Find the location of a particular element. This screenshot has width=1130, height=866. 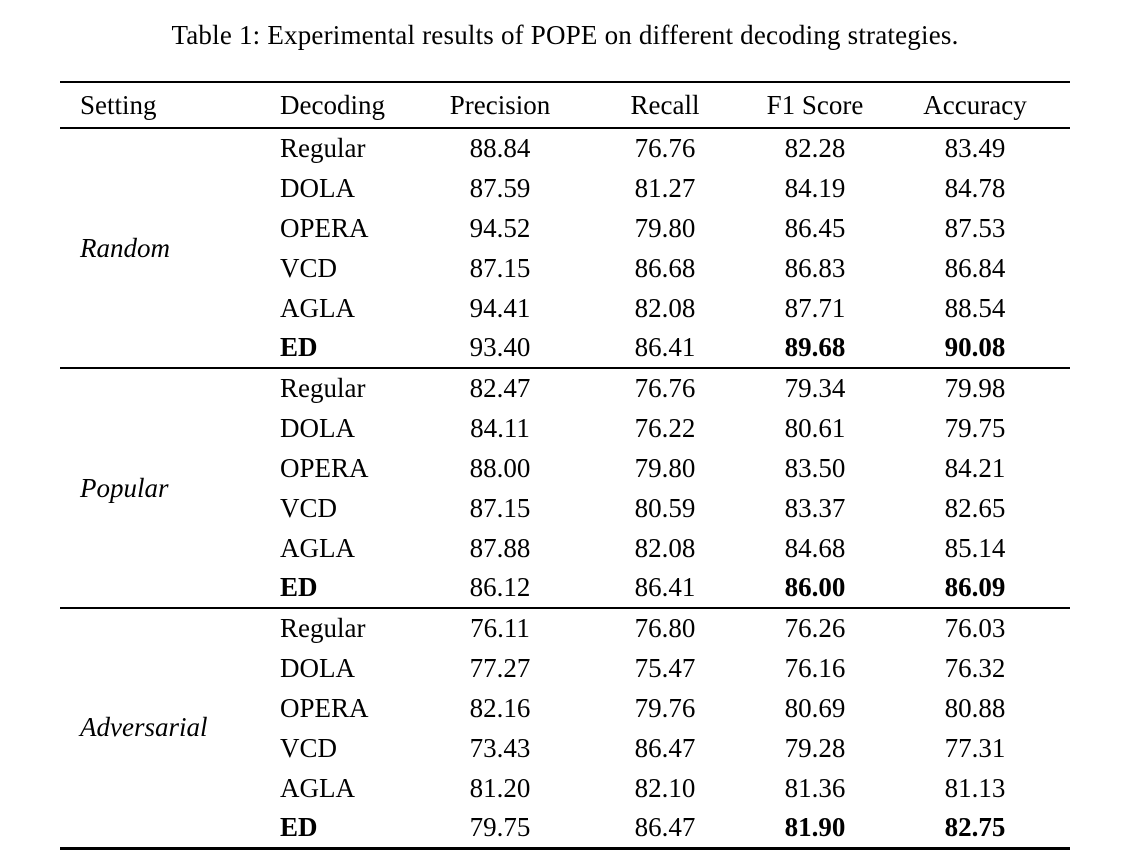

precision-cell: 88.84 is located at coordinates (500, 148).